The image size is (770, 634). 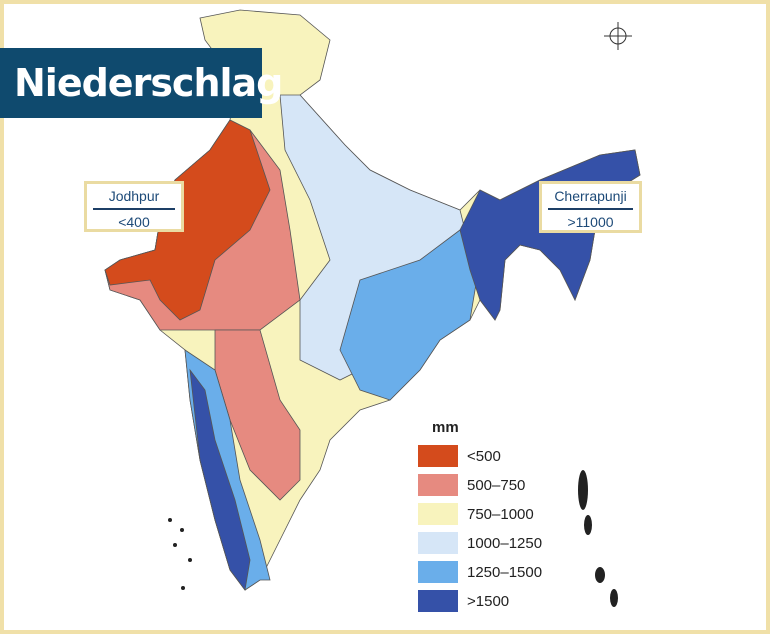 What do you see at coordinates (393, 538) in the screenshot?
I see `islands` at bounding box center [393, 538].